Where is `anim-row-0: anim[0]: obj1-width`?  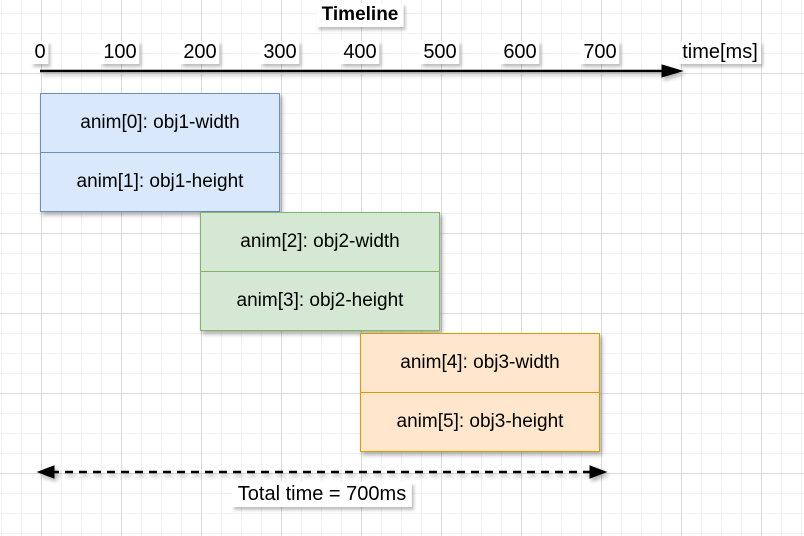 anim-row-0: anim[0]: obj1-width is located at coordinates (160, 123).